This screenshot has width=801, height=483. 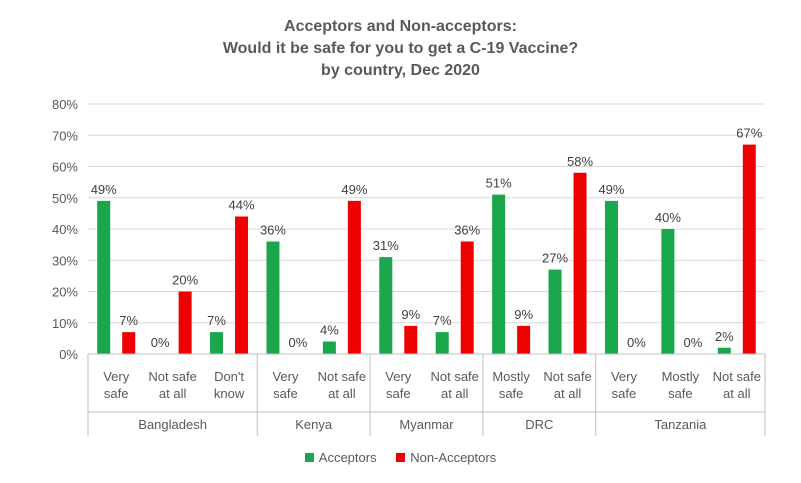 What do you see at coordinates (539, 424) in the screenshot?
I see `group-label: DRC` at bounding box center [539, 424].